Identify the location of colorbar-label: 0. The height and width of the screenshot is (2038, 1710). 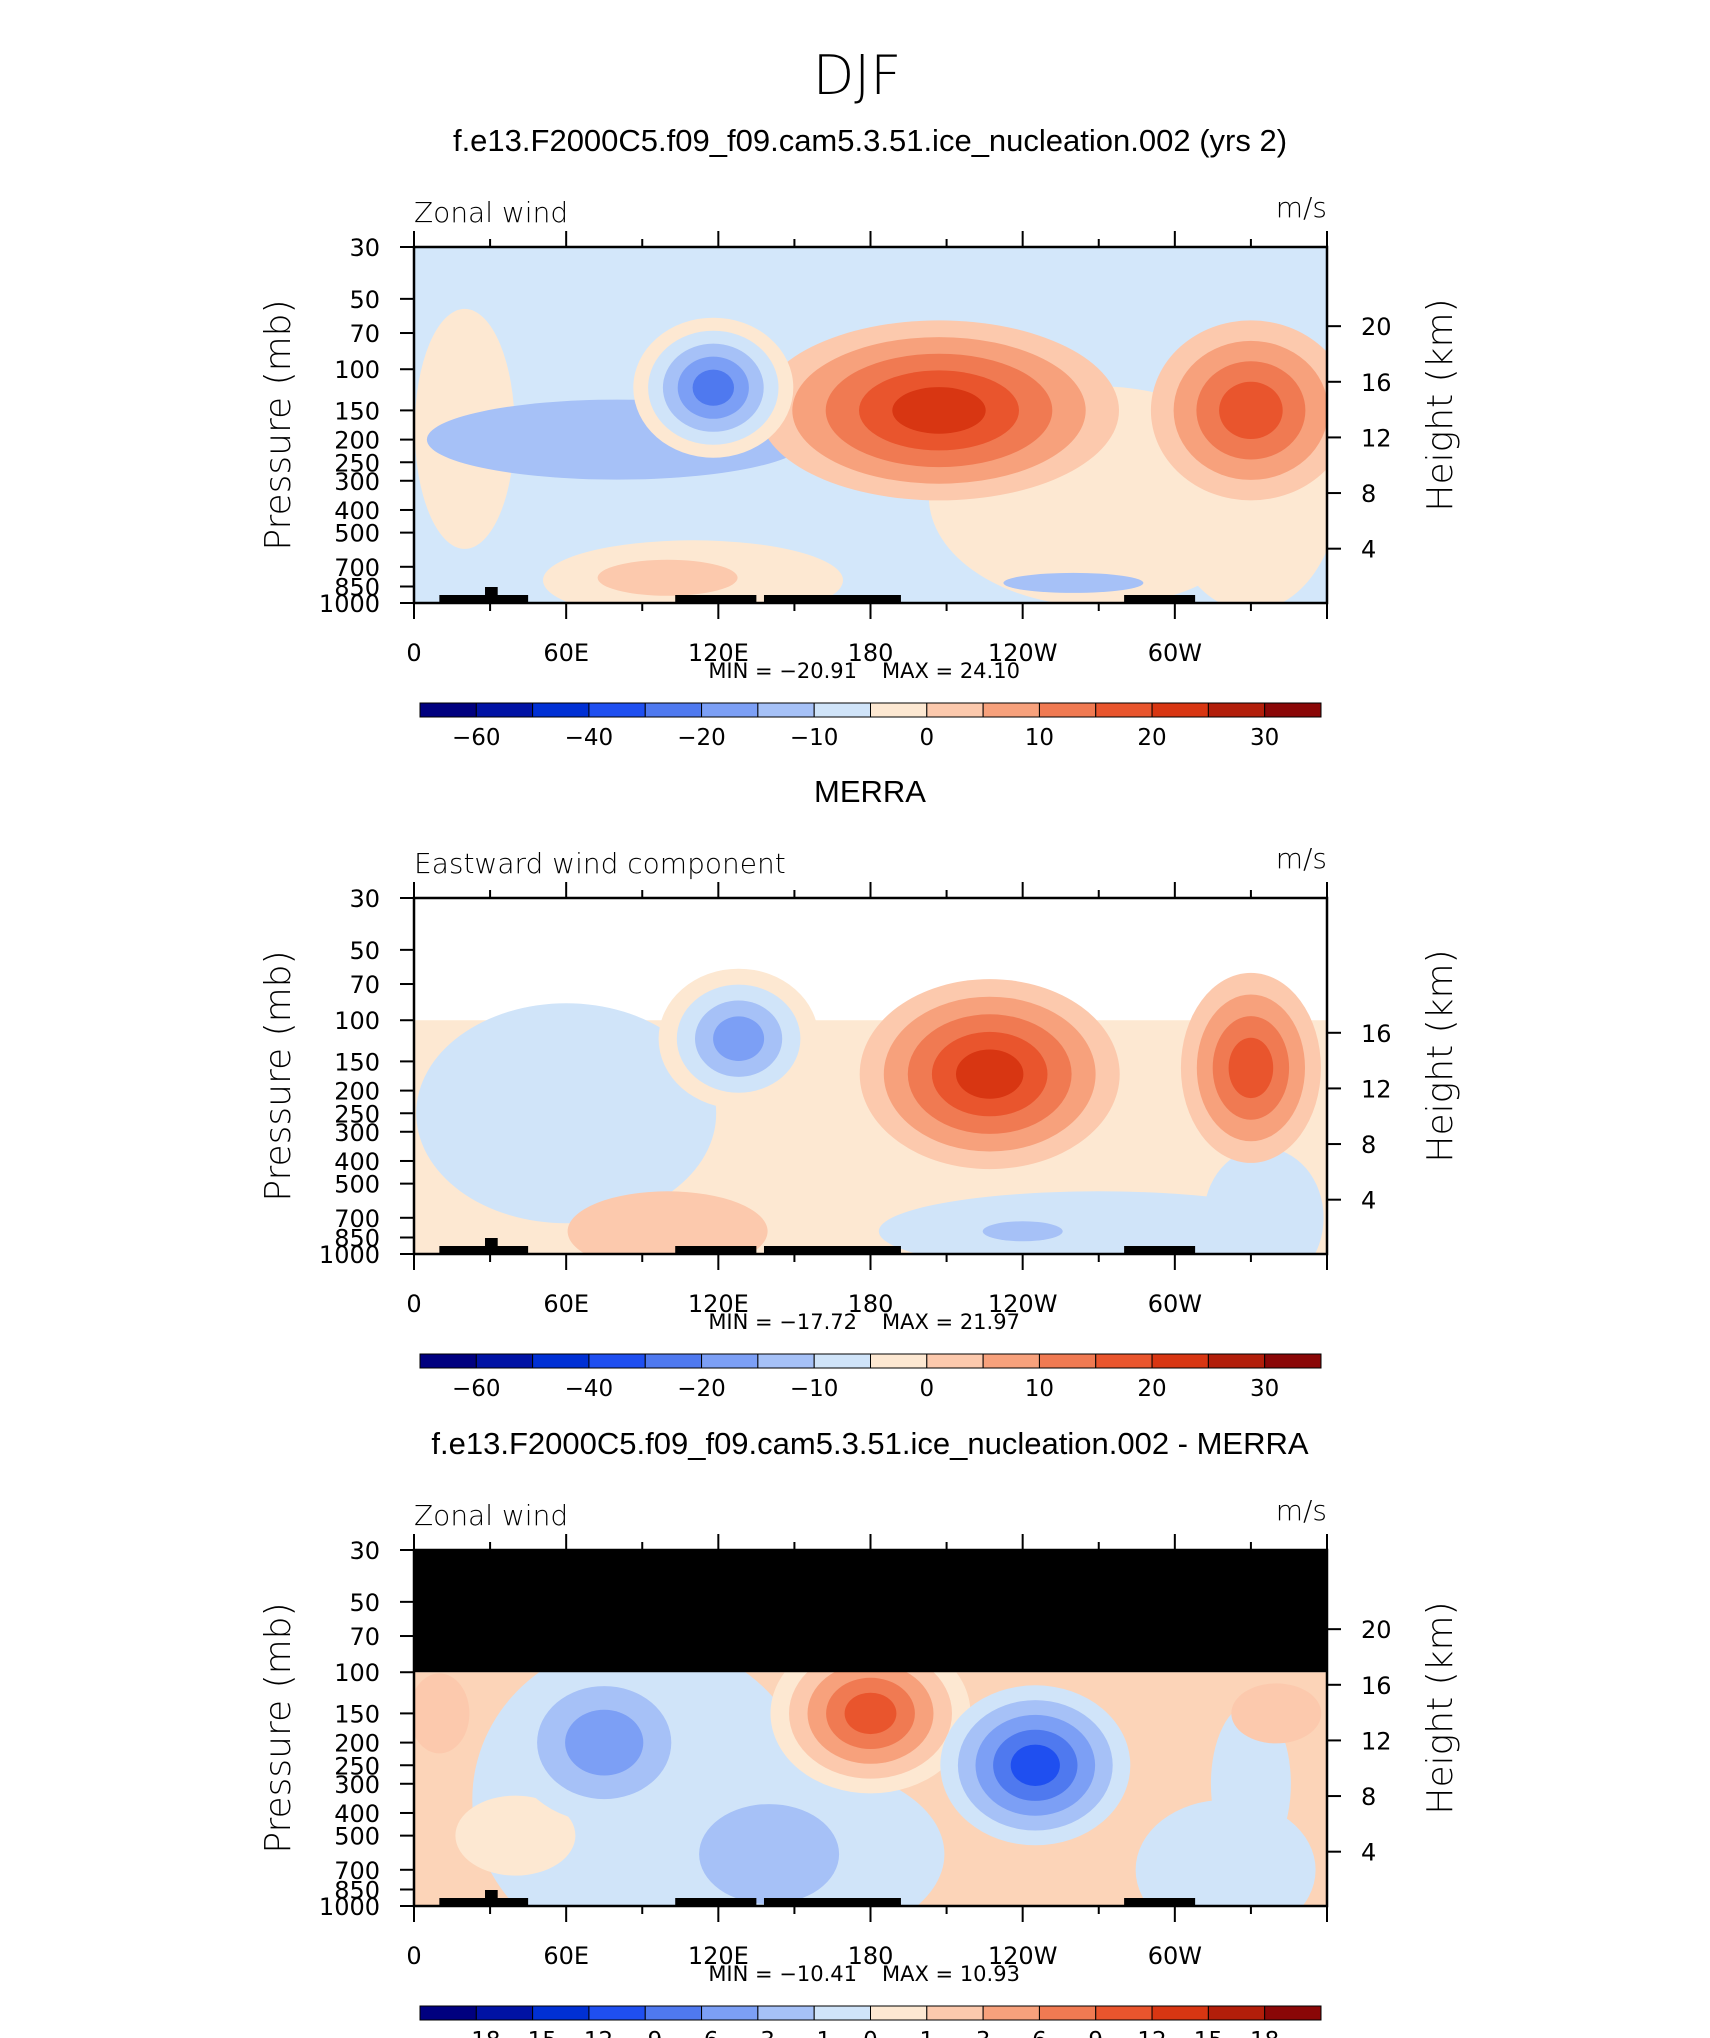
(926, 1389).